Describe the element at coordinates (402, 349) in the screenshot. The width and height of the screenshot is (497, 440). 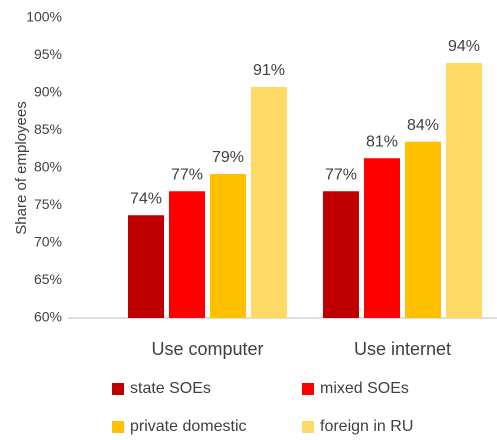
I see `x-tick-label: Use internet` at that location.